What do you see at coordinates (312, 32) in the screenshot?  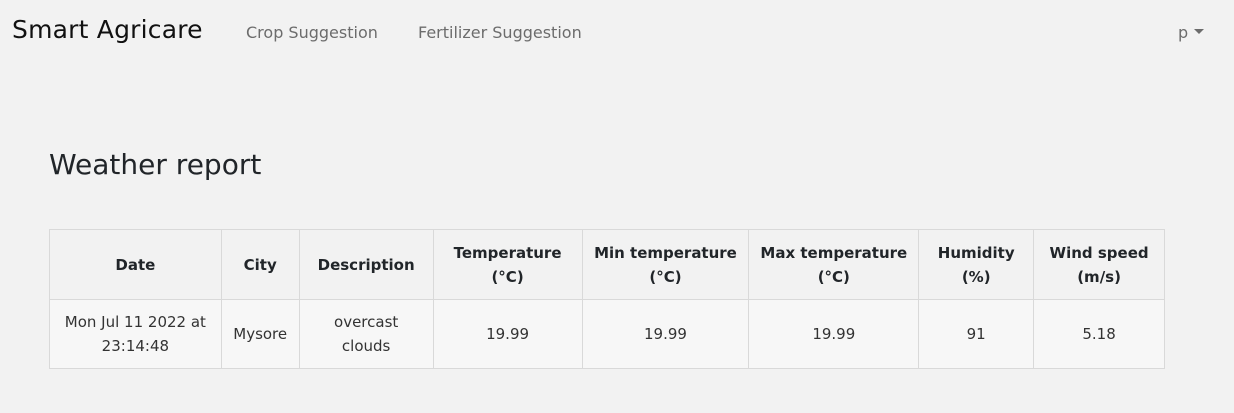 I see `nav-link-crop-suggestion: Crop Suggestion` at bounding box center [312, 32].